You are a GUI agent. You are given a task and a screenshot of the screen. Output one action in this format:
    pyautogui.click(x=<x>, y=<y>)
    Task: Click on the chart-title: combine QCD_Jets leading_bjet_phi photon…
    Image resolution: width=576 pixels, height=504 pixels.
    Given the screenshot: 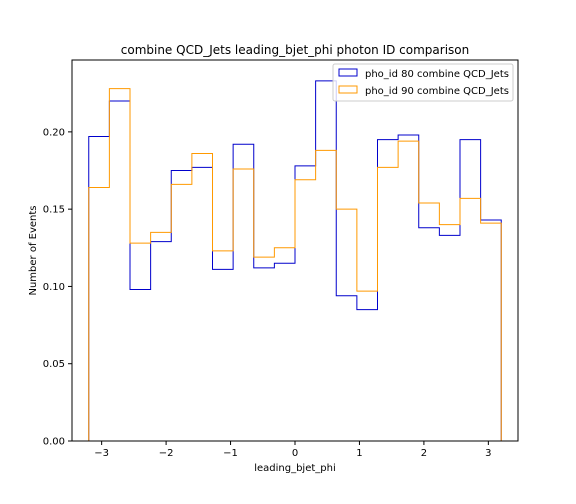 What is the action you would take?
    pyautogui.click(x=295, y=50)
    